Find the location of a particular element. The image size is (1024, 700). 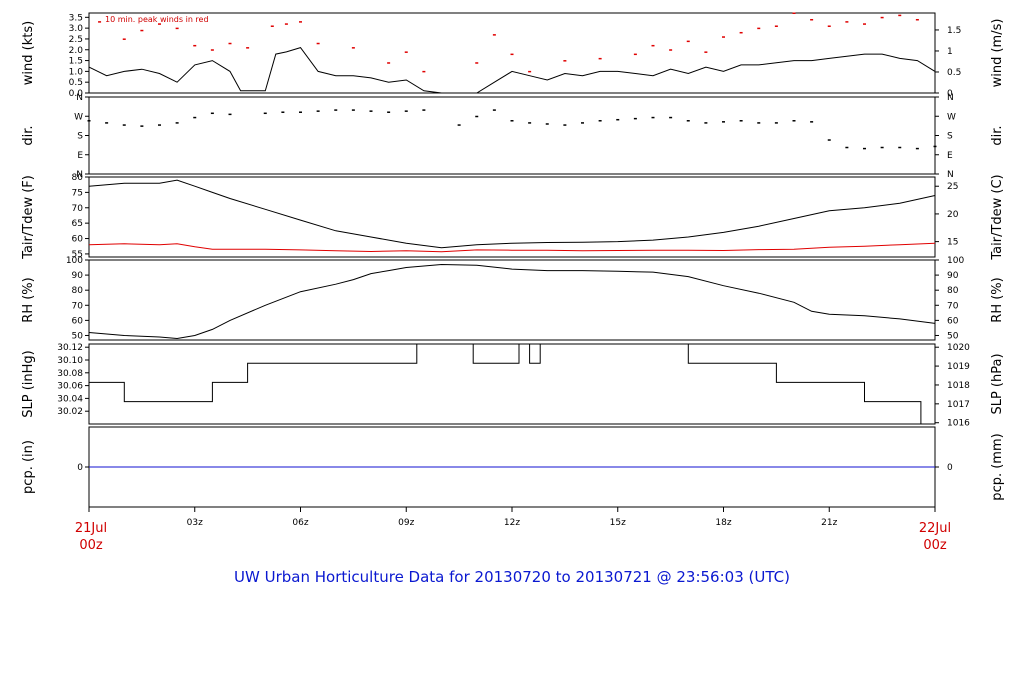

humidity-right-tick-label: 90 is located at coordinates (953, 276).